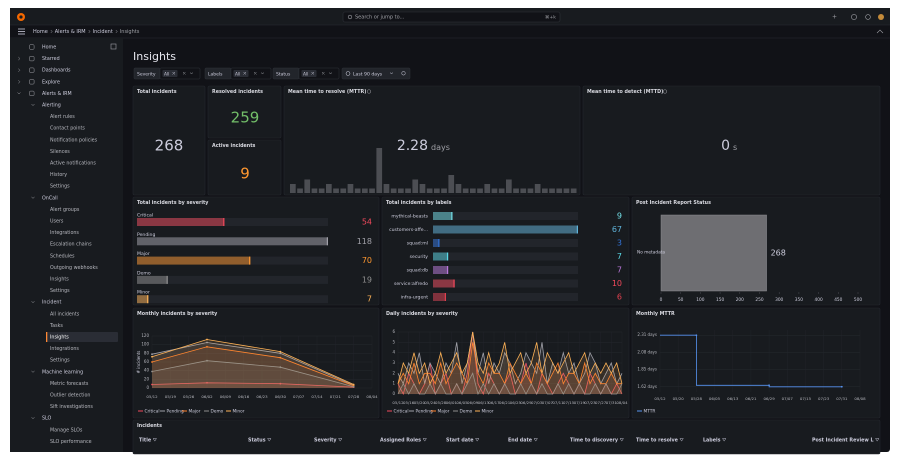 This screenshot has height=457, width=900. Describe the element at coordinates (70, 396) in the screenshot. I see `nav-item: Outlier detection` at that location.